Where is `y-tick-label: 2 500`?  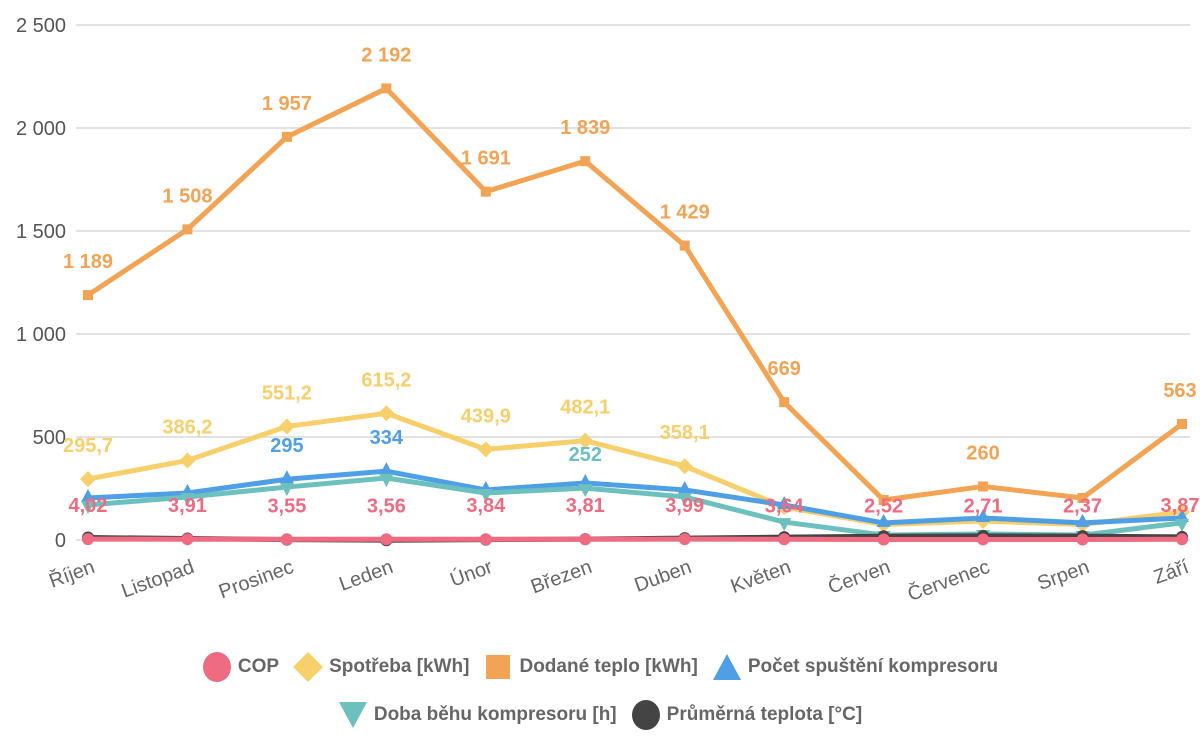
y-tick-label: 2 500 is located at coordinates (41, 26).